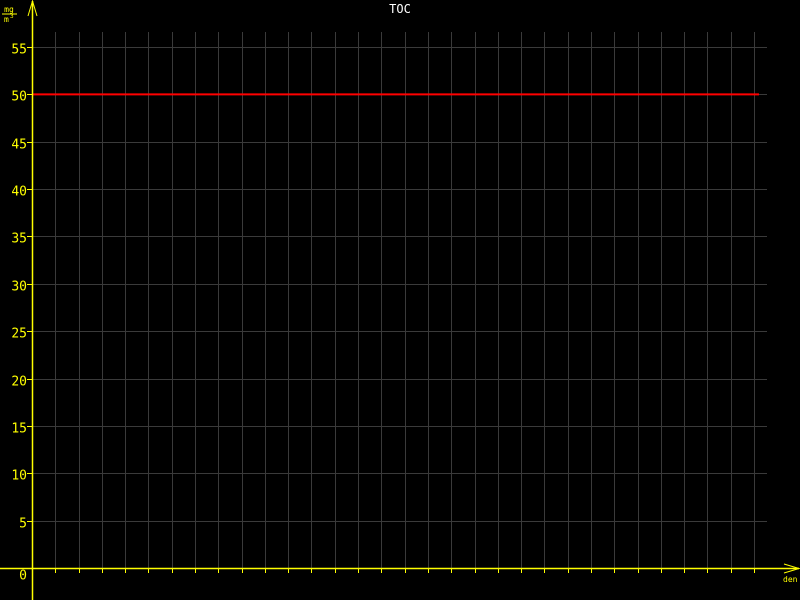  What do you see at coordinates (19, 97) in the screenshot?
I see `y-tick-label: 50` at bounding box center [19, 97].